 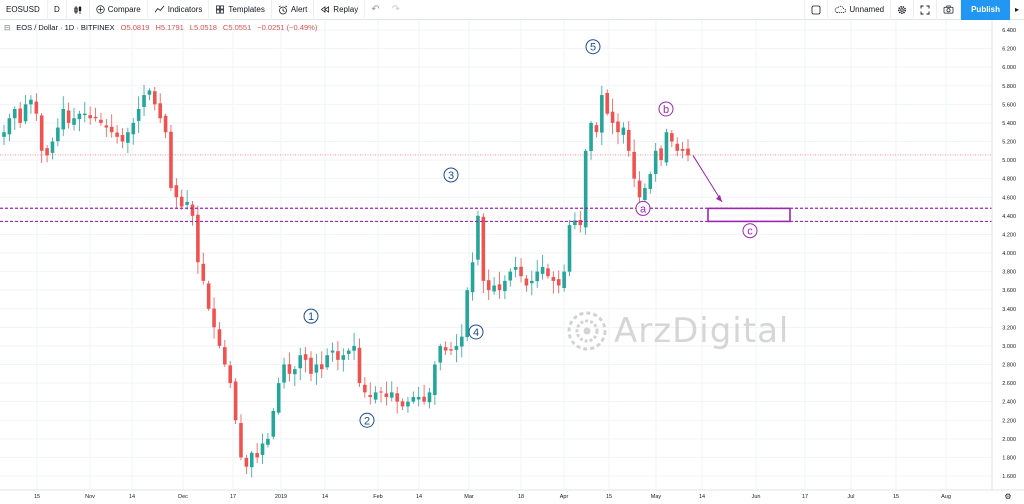 I want to click on time-tick-label: May, so click(x=656, y=497).